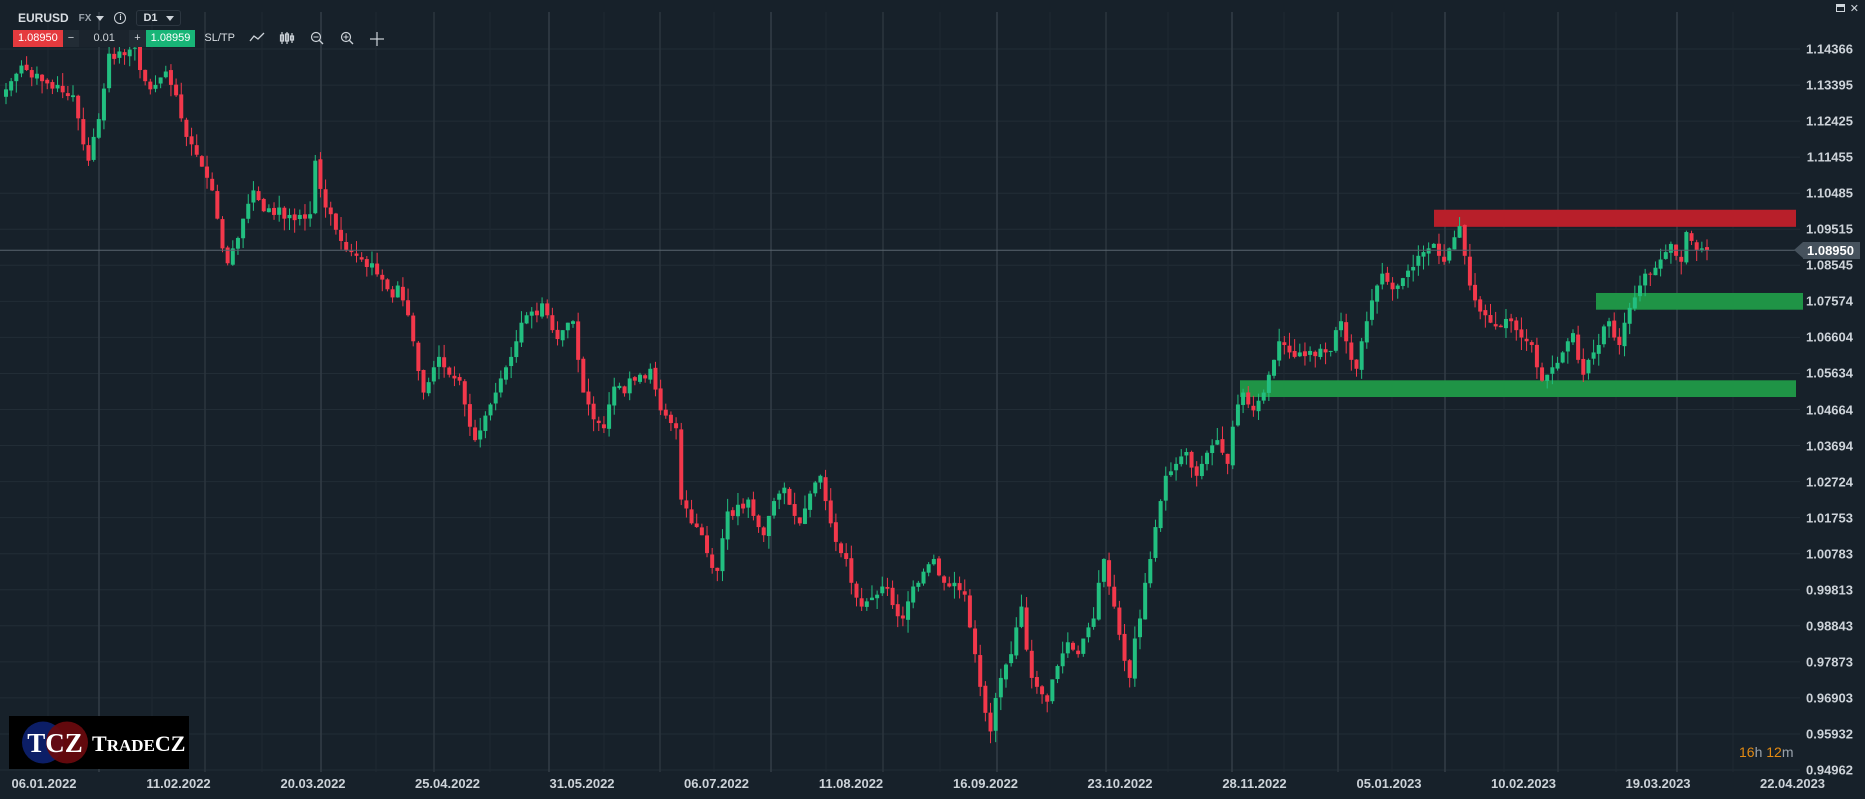 This screenshot has height=799, width=1865. What do you see at coordinates (71, 38) in the screenshot?
I see `decrease-button: −` at bounding box center [71, 38].